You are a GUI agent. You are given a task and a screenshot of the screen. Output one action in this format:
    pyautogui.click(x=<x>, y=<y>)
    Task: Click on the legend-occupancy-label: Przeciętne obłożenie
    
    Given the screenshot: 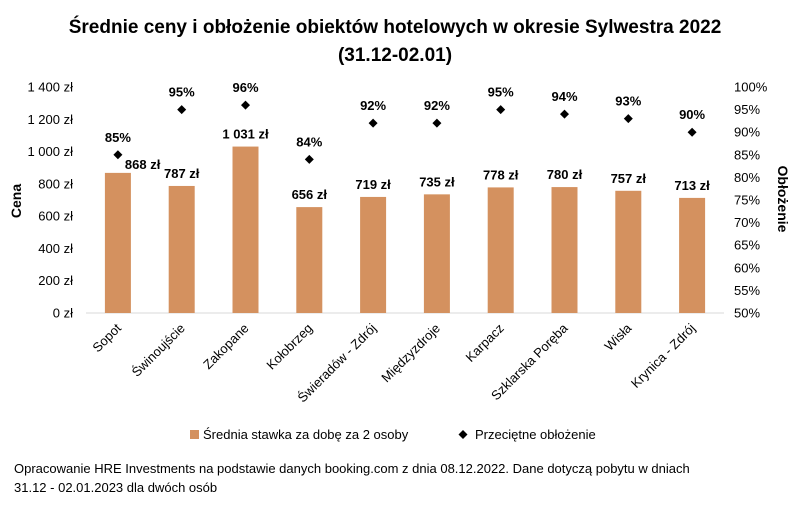 What is the action you would take?
    pyautogui.click(x=535, y=434)
    